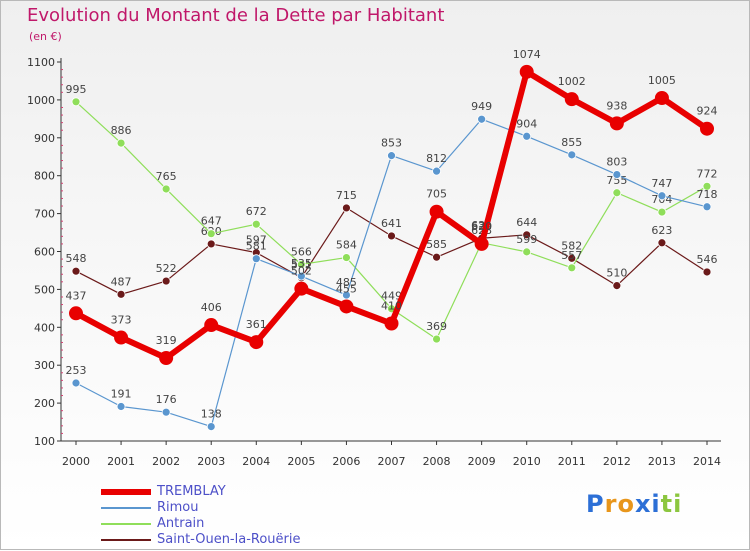  I want to click on proxiti-logo: Proxiti, so click(634, 504).